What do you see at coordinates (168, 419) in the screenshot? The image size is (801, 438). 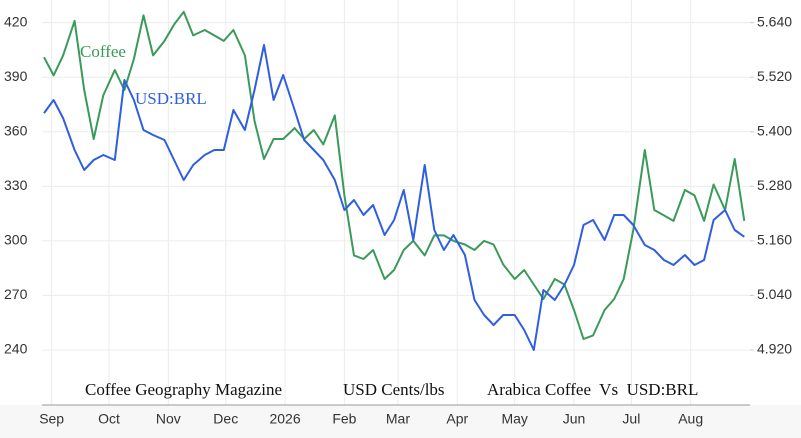 I see `x-tick-label: Nov` at bounding box center [168, 419].